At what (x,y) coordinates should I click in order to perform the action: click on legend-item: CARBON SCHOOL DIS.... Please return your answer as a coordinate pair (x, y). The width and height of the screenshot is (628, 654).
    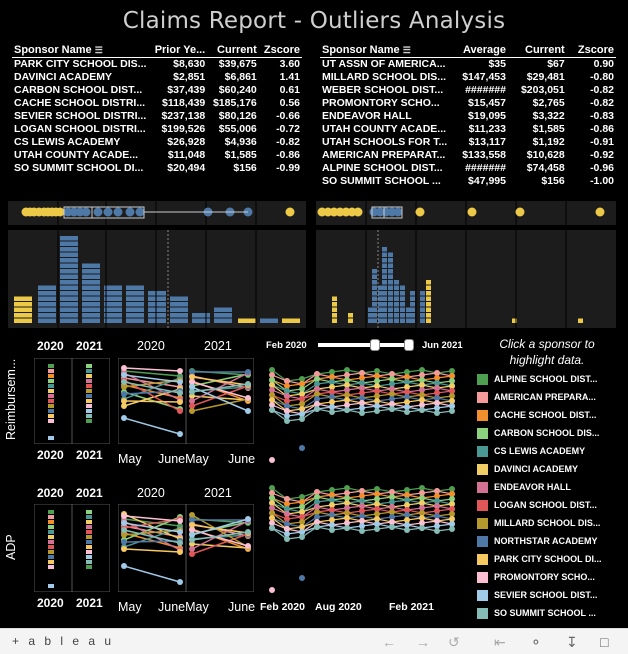
    Looking at the image, I should click on (538, 433).